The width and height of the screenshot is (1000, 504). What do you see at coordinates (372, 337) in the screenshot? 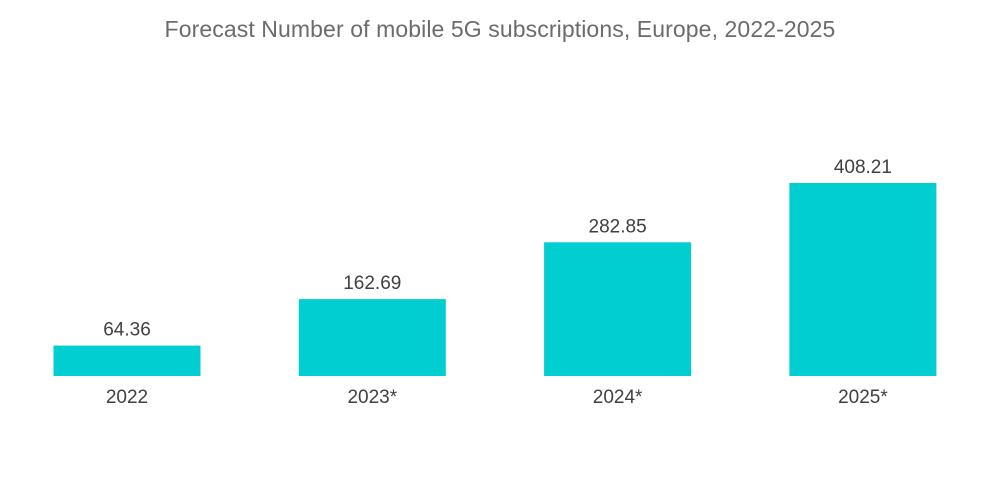
I see `bar-2023-forecast` at bounding box center [372, 337].